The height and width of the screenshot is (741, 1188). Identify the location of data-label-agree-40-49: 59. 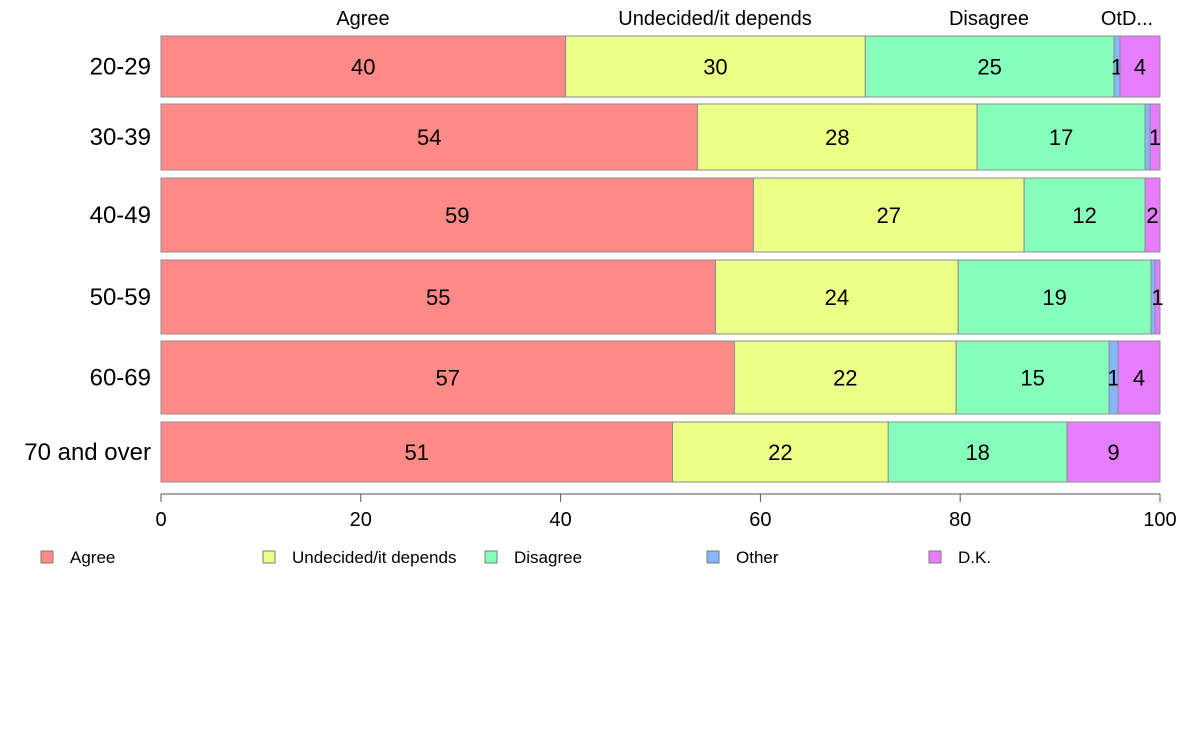
(457, 215).